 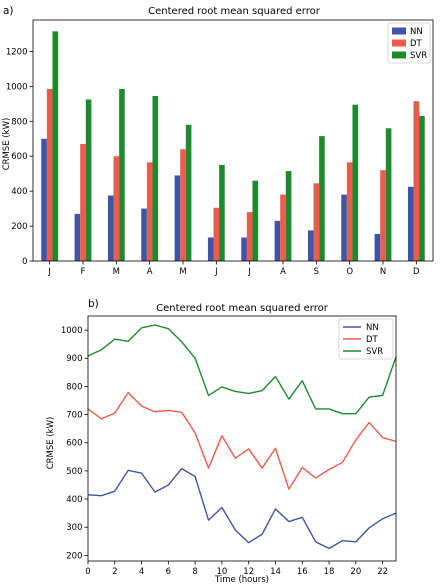 I want to click on series-line-nn, so click(x=242, y=508).